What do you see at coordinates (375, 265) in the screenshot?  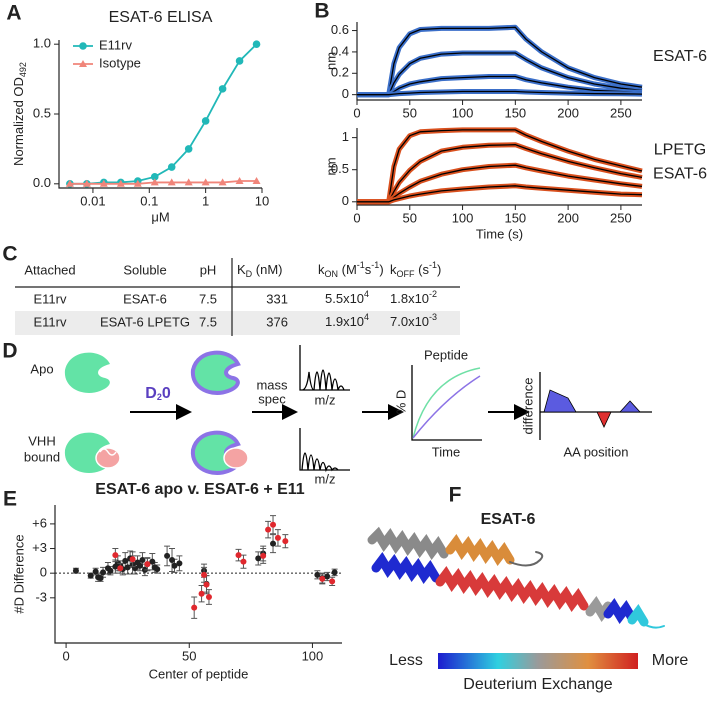 I see `text-part: -1` at bounding box center [375, 265].